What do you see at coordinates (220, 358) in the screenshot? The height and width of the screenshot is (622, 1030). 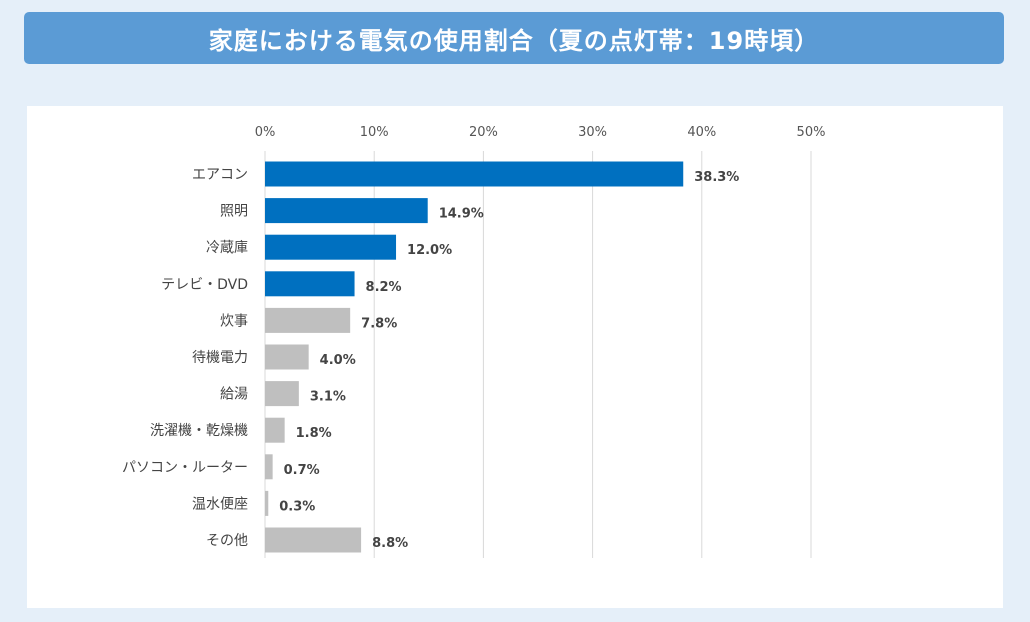 I see `category-label: 待機電力` at bounding box center [220, 358].